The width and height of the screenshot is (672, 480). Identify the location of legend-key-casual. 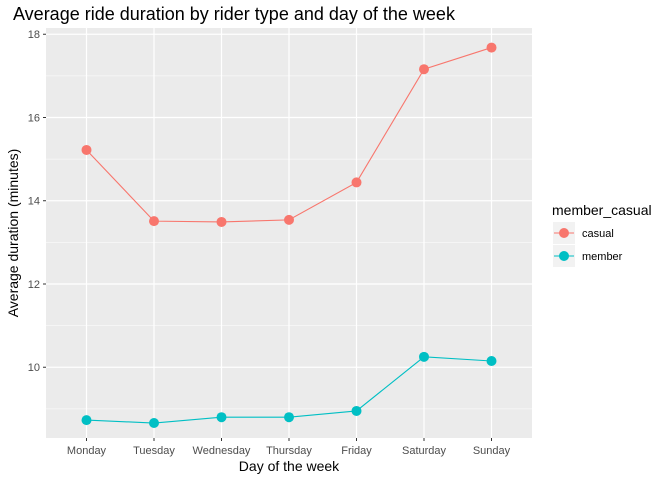
(564, 233).